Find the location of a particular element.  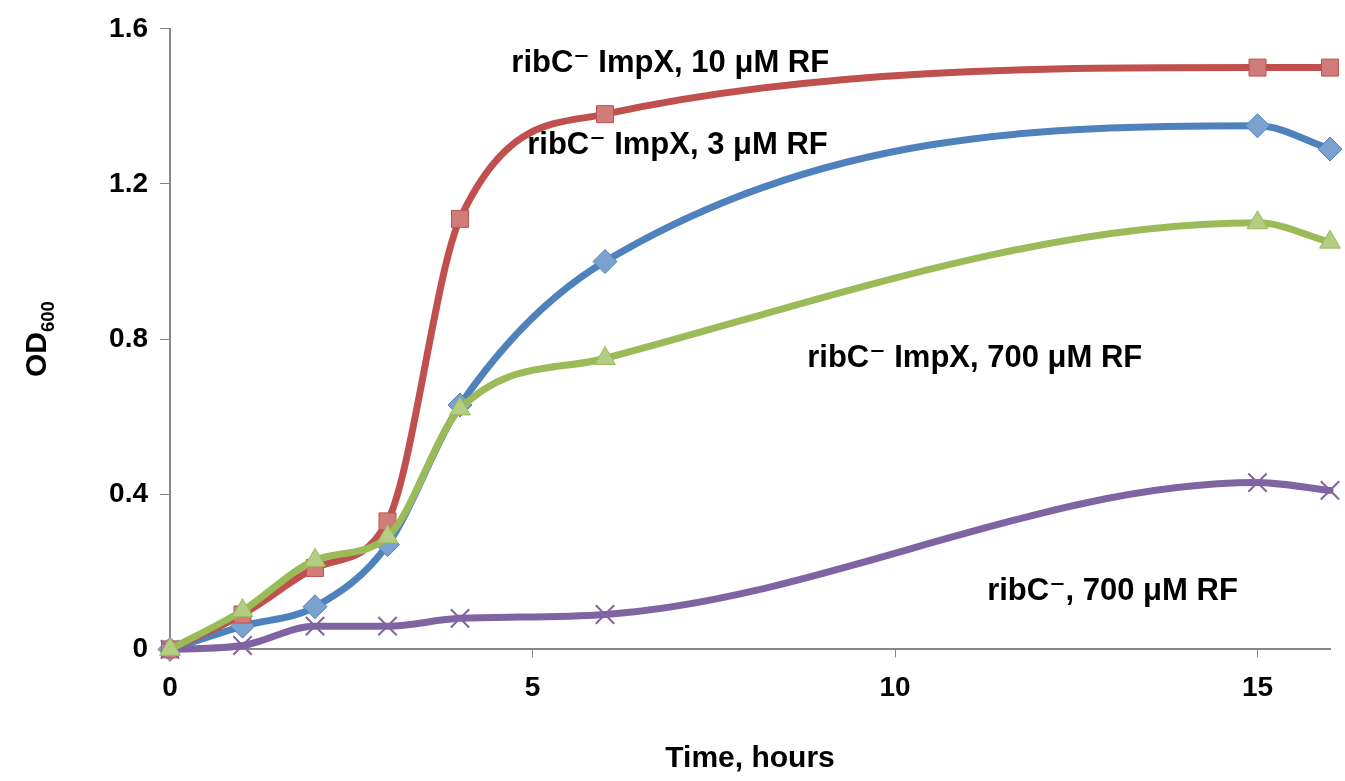

series-label: ribC⁻ ImpX, 700 μM RF is located at coordinates (975, 357).